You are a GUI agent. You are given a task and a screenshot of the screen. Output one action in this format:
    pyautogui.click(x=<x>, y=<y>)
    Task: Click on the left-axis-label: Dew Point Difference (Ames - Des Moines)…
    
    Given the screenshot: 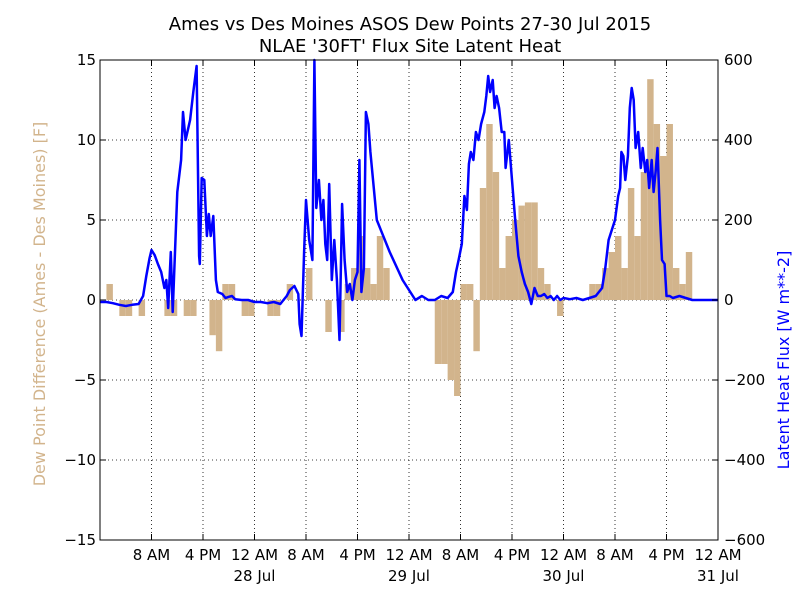 What is the action you would take?
    pyautogui.click(x=39, y=304)
    